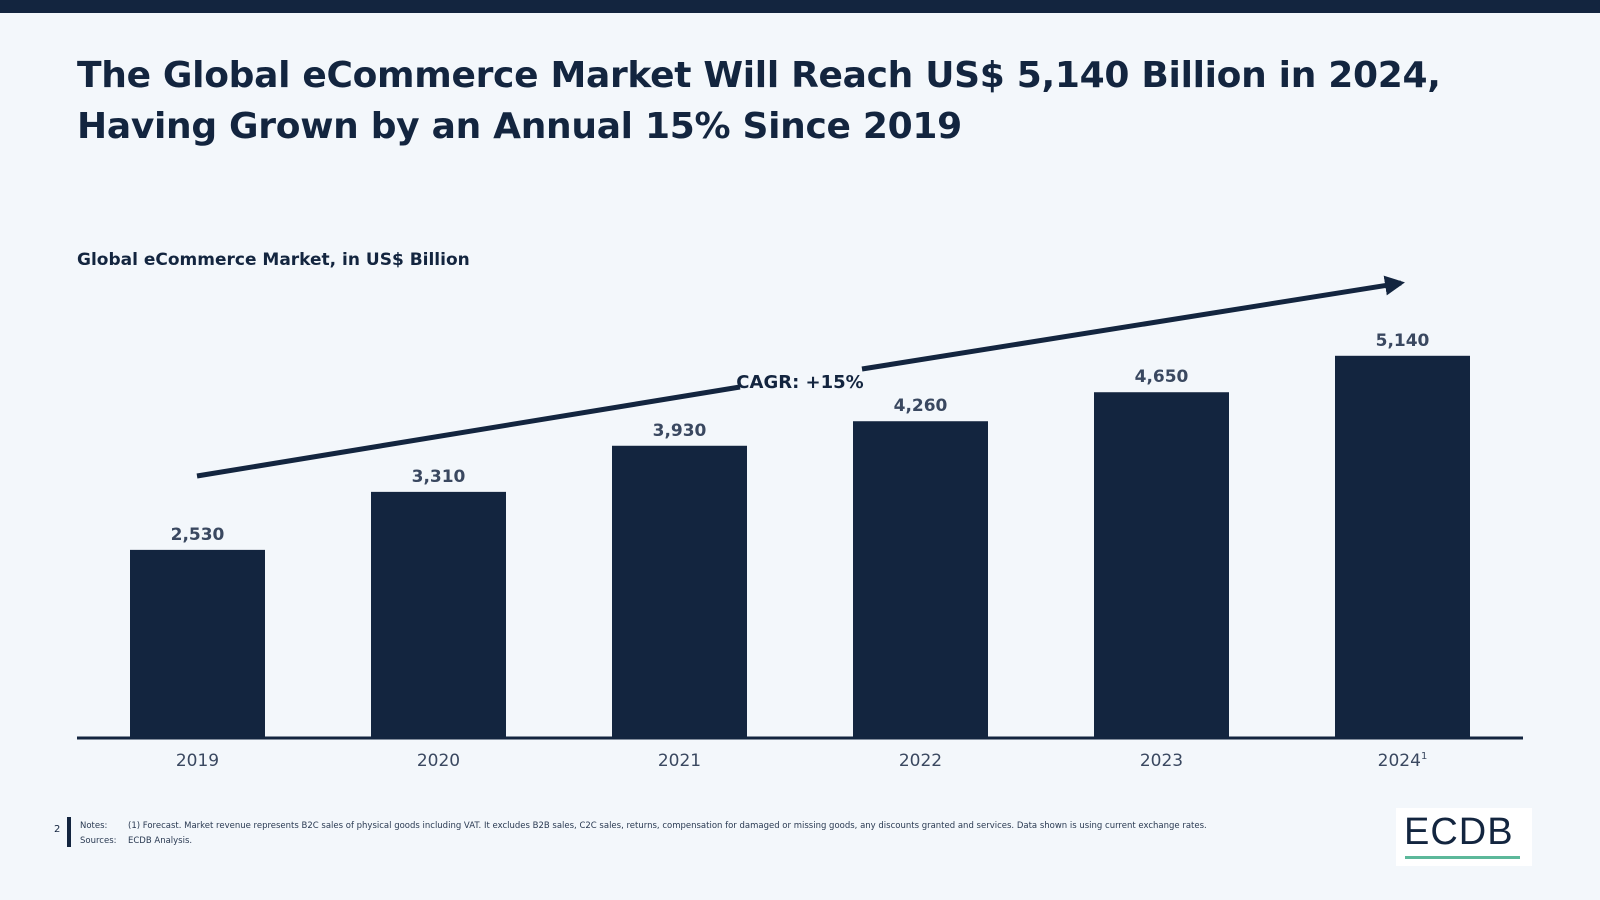 The image size is (1600, 900). Describe the element at coordinates (920, 579) in the screenshot. I see `bar-2022` at that location.